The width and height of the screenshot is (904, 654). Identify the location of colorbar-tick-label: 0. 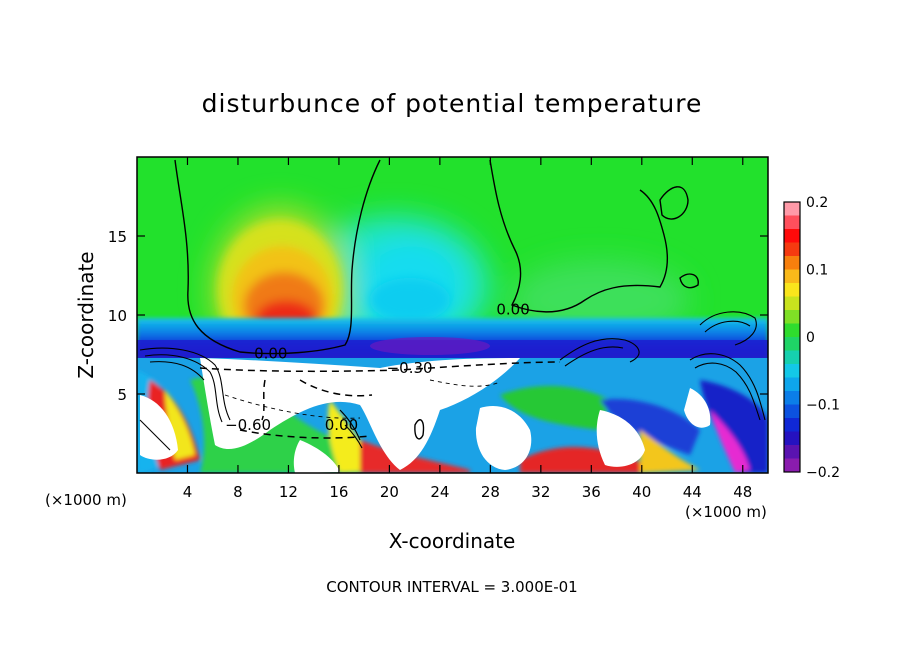
(810, 338).